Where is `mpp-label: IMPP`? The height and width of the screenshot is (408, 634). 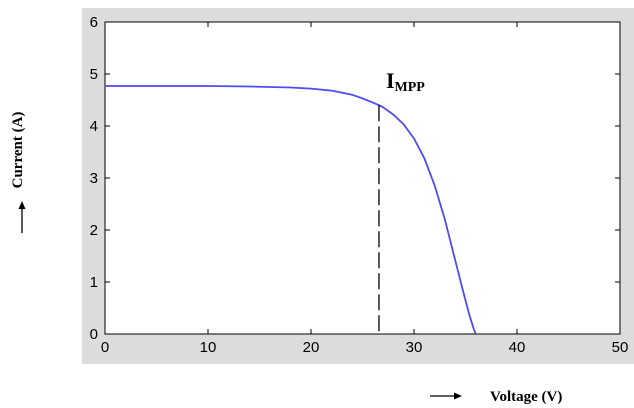
mpp-label: IMPP is located at coordinates (405, 81).